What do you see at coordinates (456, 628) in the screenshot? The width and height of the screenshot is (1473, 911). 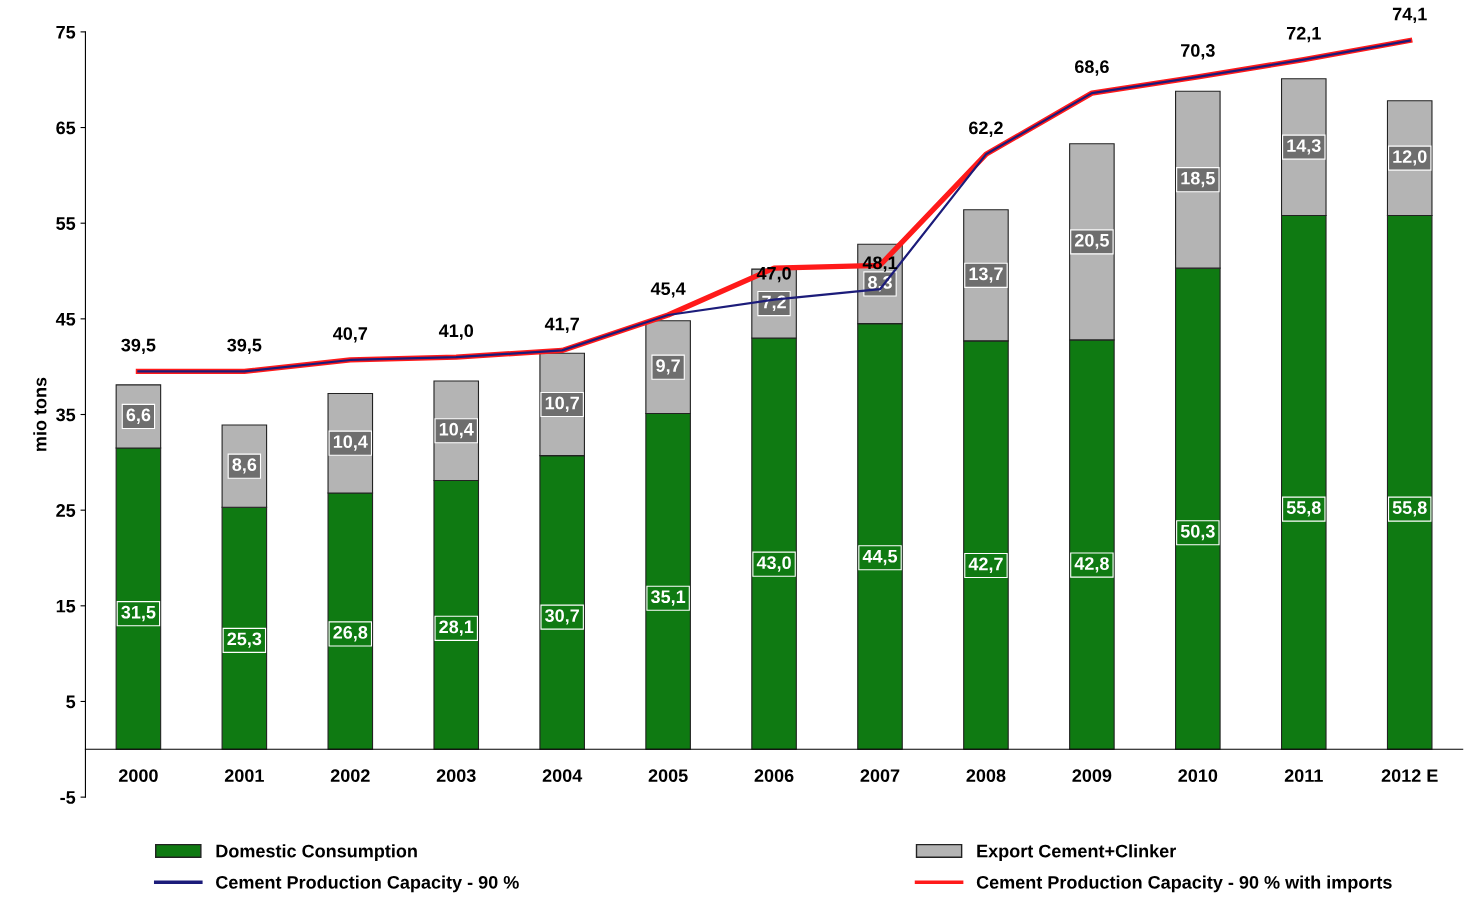 I see `data-label: 28,1` at bounding box center [456, 628].